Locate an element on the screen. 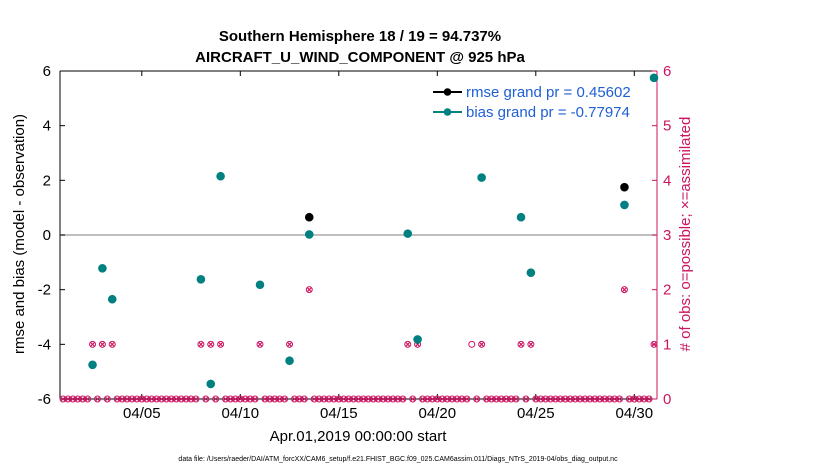  y-axis-label-right: # of obs: o=possible; ×=assimilated is located at coordinates (685, 234).